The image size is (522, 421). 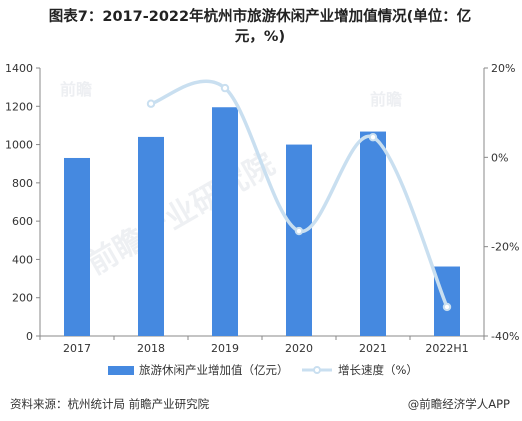 What do you see at coordinates (378, 370) in the screenshot?
I see `legend-line-label: 增长速度（%）` at bounding box center [378, 370].